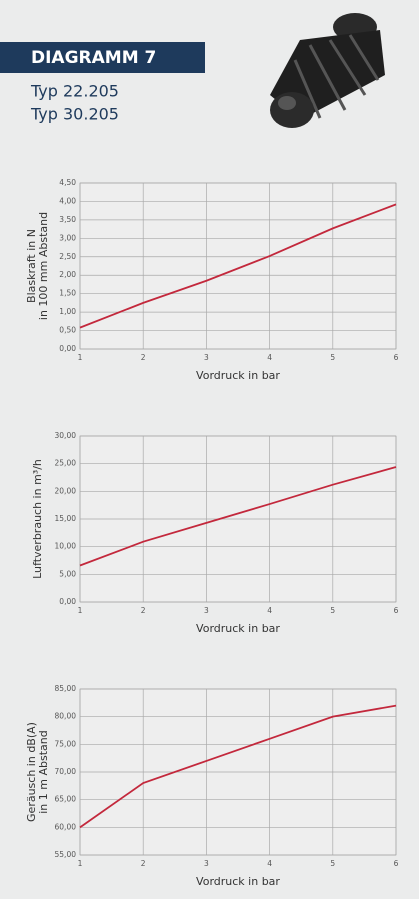  Describe the element at coordinates (66, 854) in the screenshot. I see `y-tick-label: 55,00` at that location.